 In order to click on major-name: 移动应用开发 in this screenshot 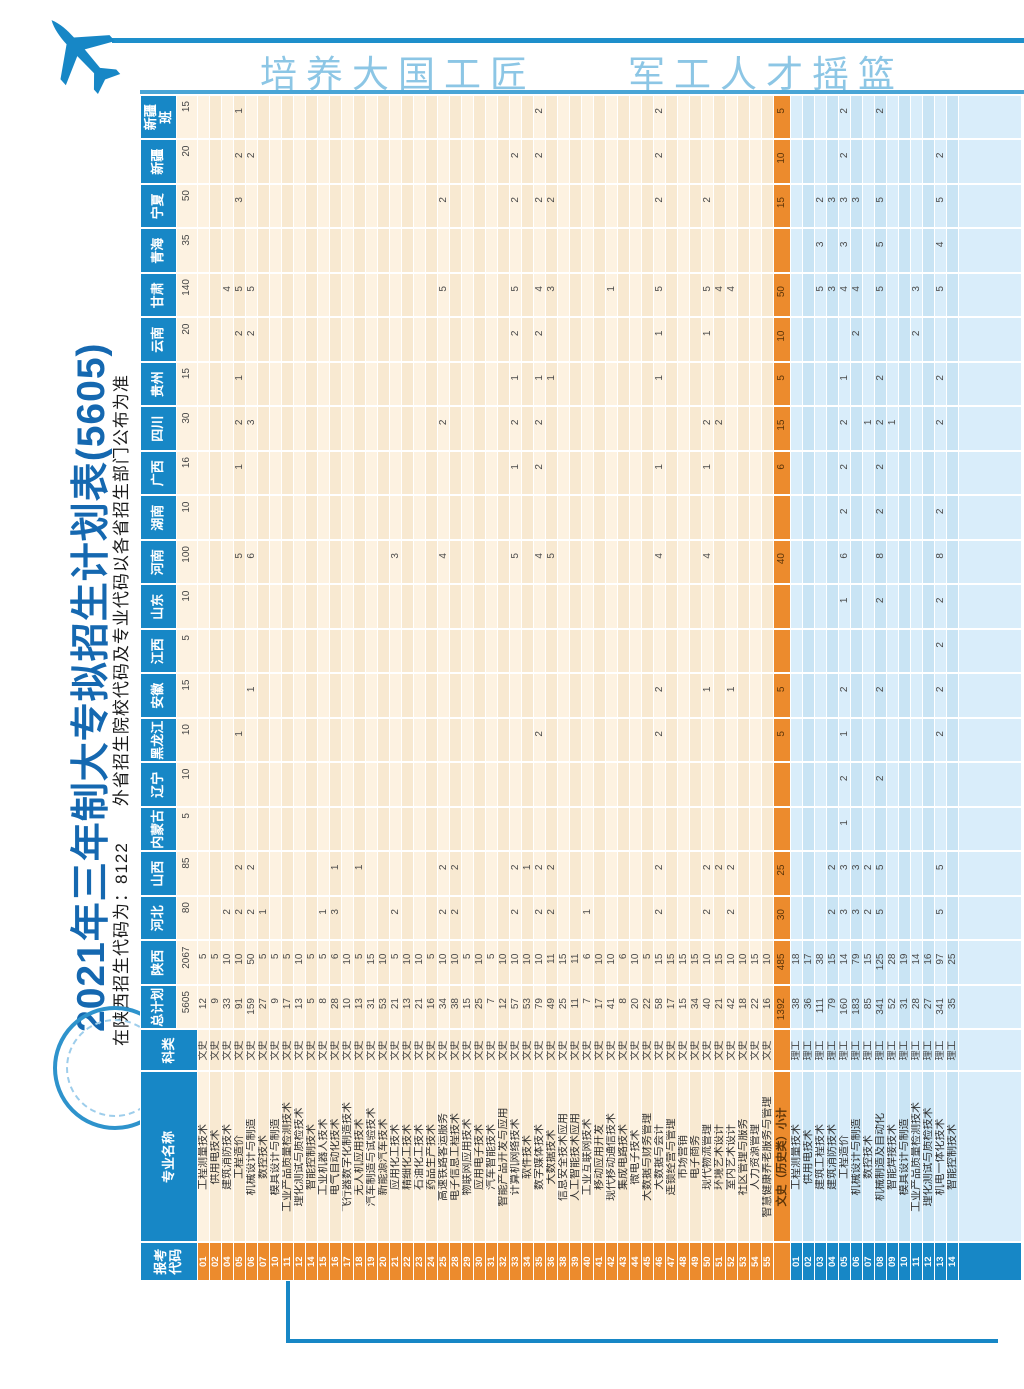, I will do `click(599, 1157)`.